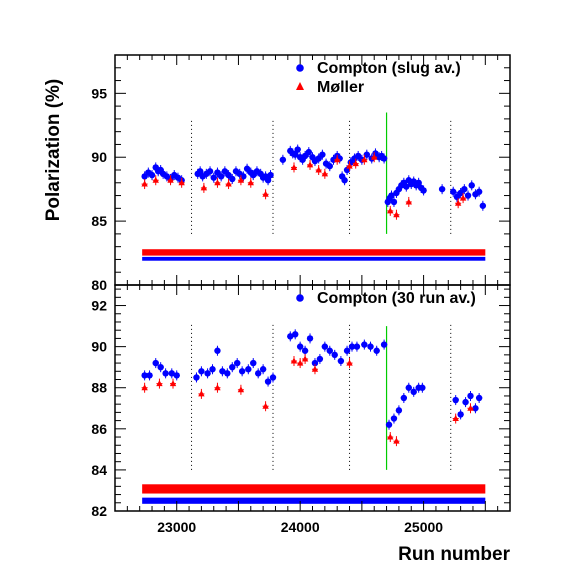  What do you see at coordinates (99, 285) in the screenshot?
I see `y-tick-label: 80` at bounding box center [99, 285].